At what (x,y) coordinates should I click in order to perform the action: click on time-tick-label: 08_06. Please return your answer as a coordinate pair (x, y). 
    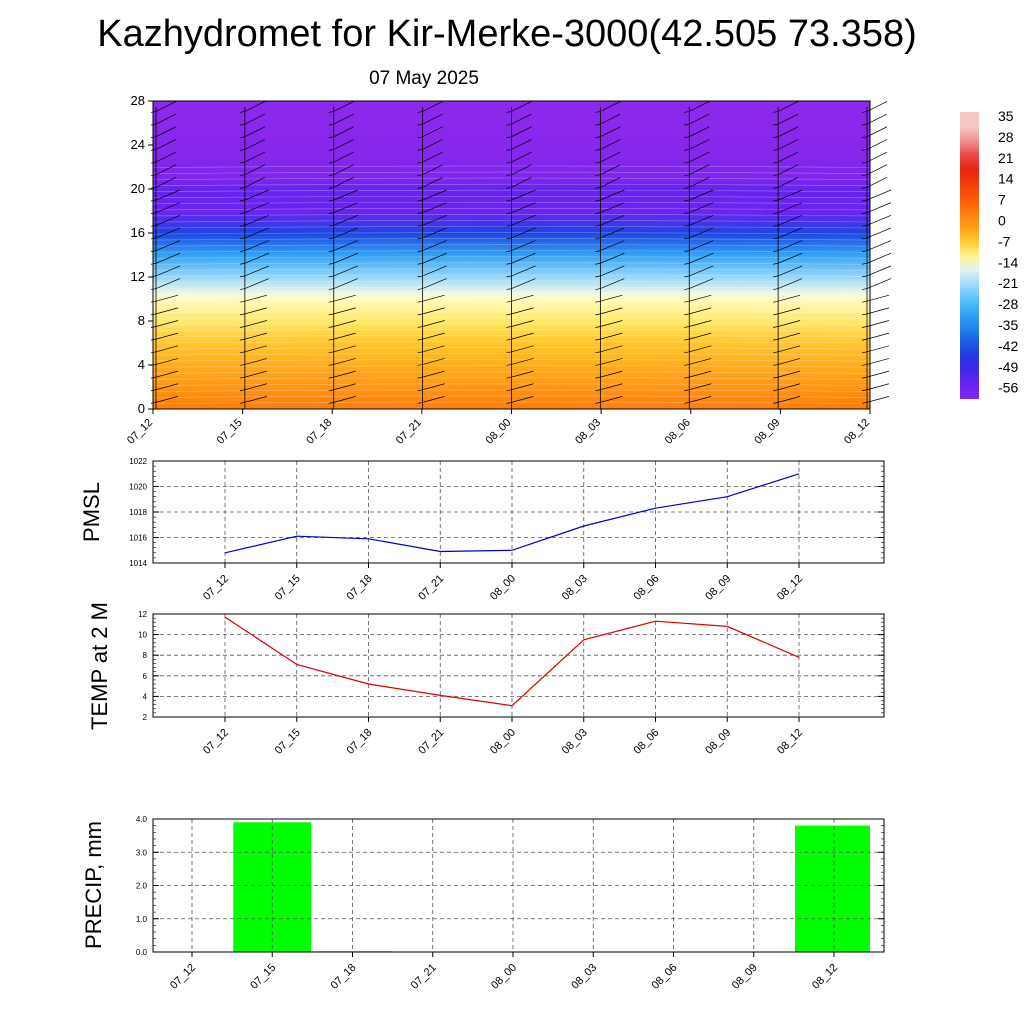
    Looking at the image, I should click on (647, 742).